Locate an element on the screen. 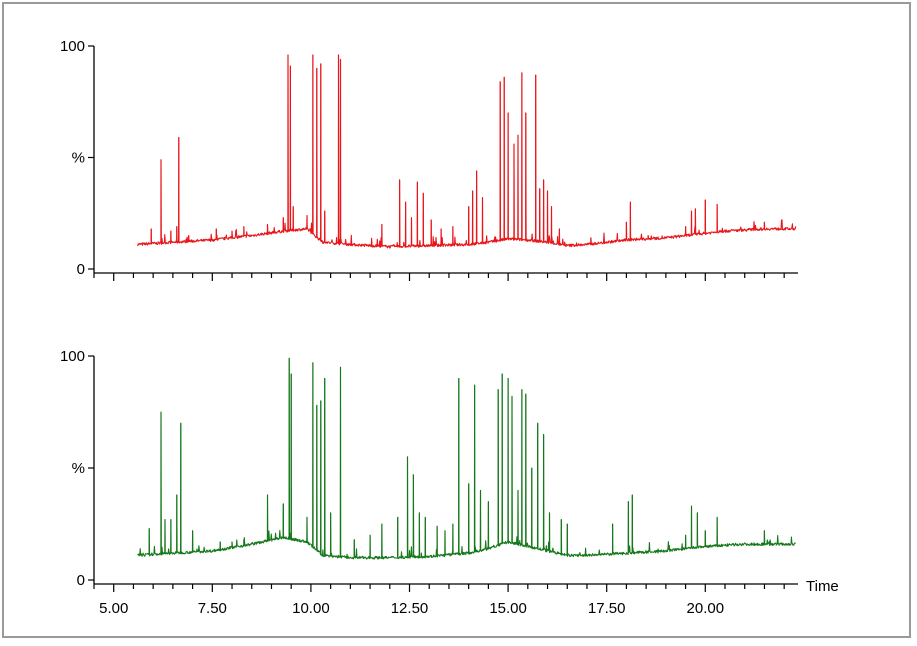 Image resolution: width=917 pixels, height=646 pixels. bottom-y-tick-label: % is located at coordinates (78, 468).